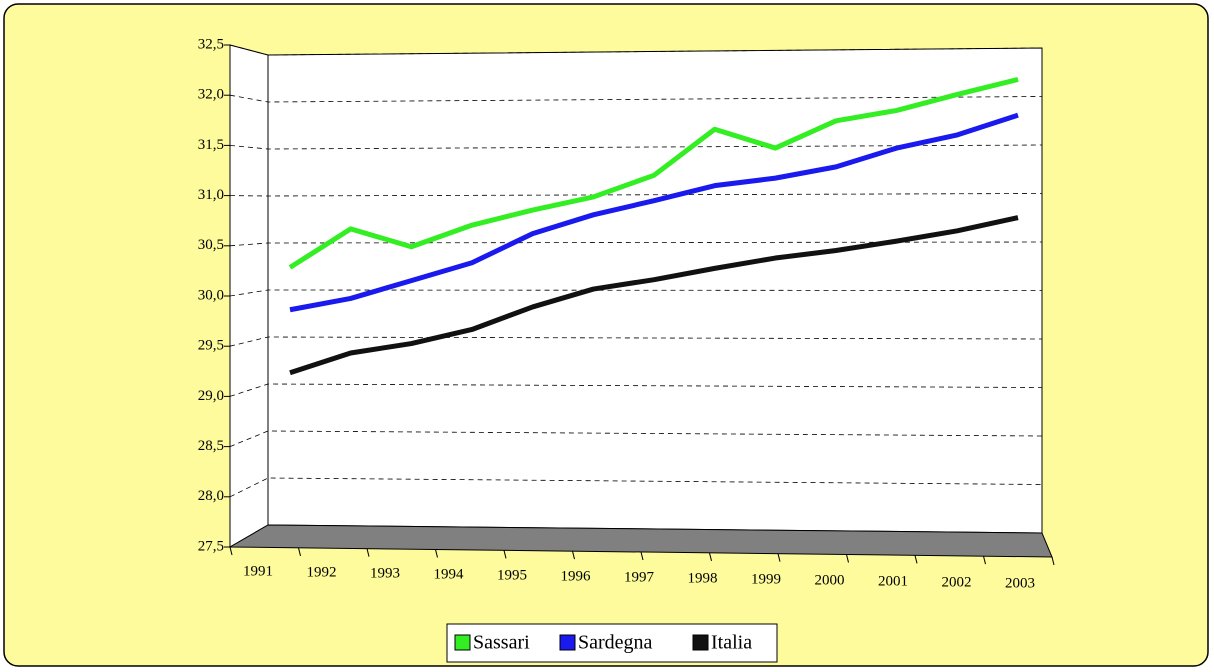  I want to click on y-tick-label: 32,0, so click(211, 95).